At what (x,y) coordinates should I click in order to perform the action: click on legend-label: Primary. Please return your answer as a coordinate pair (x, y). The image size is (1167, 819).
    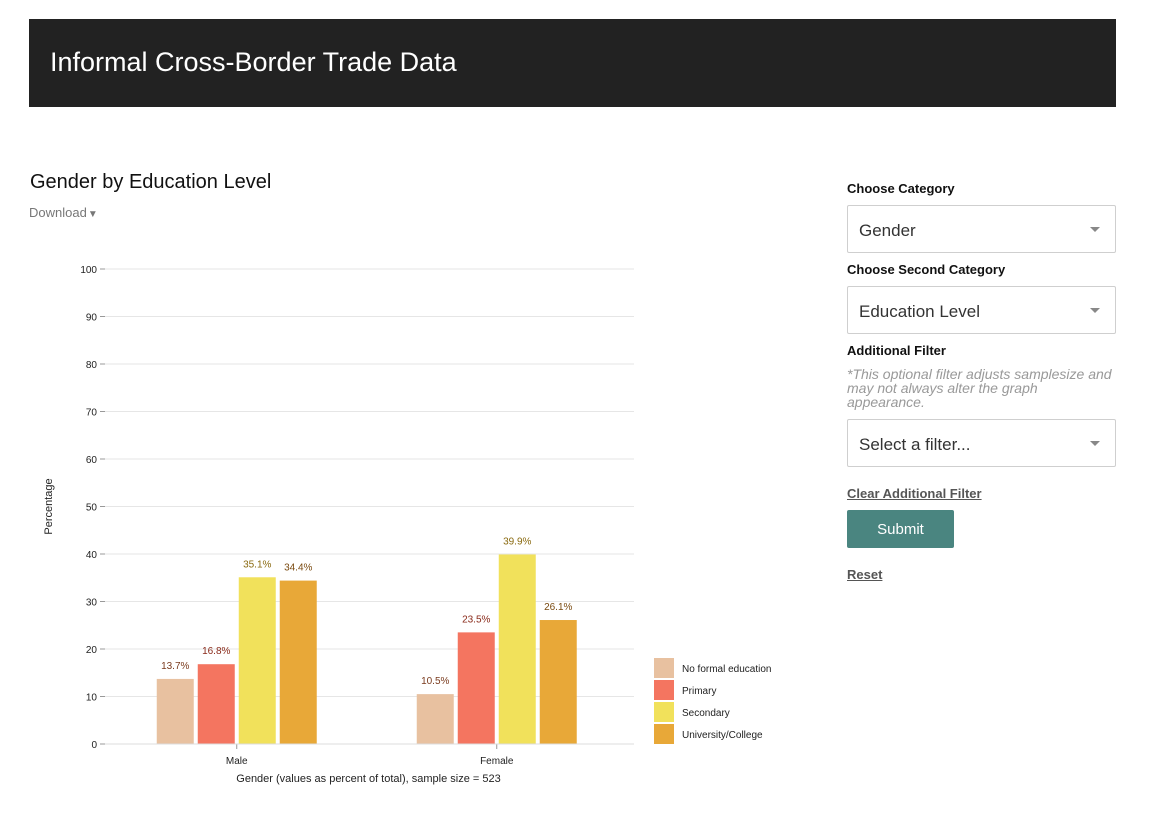
    Looking at the image, I should click on (699, 691).